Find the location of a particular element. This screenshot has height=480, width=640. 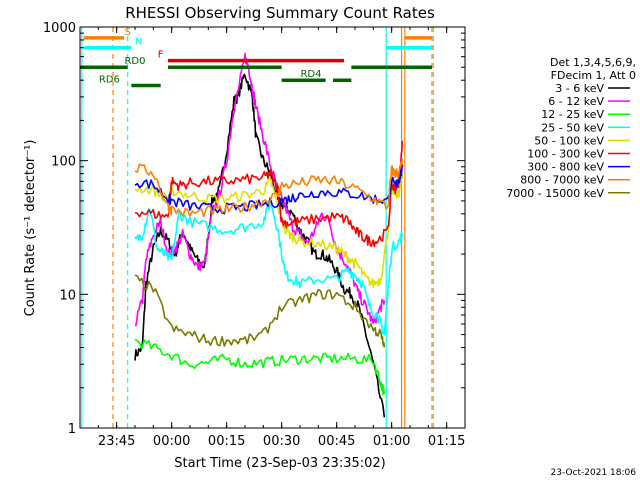

y-tick-label-3: 1000 is located at coordinates (59, 28).